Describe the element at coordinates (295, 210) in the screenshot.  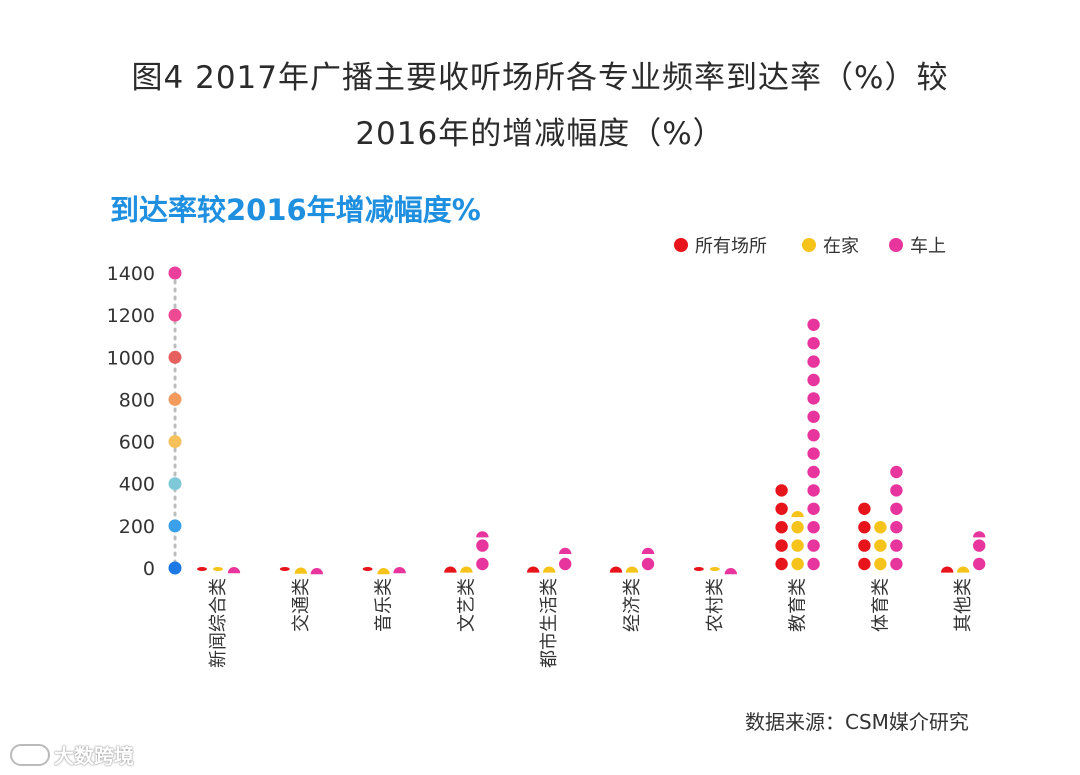
I see `chart-subtitle: 到达率较2016年增减幅度%` at that location.